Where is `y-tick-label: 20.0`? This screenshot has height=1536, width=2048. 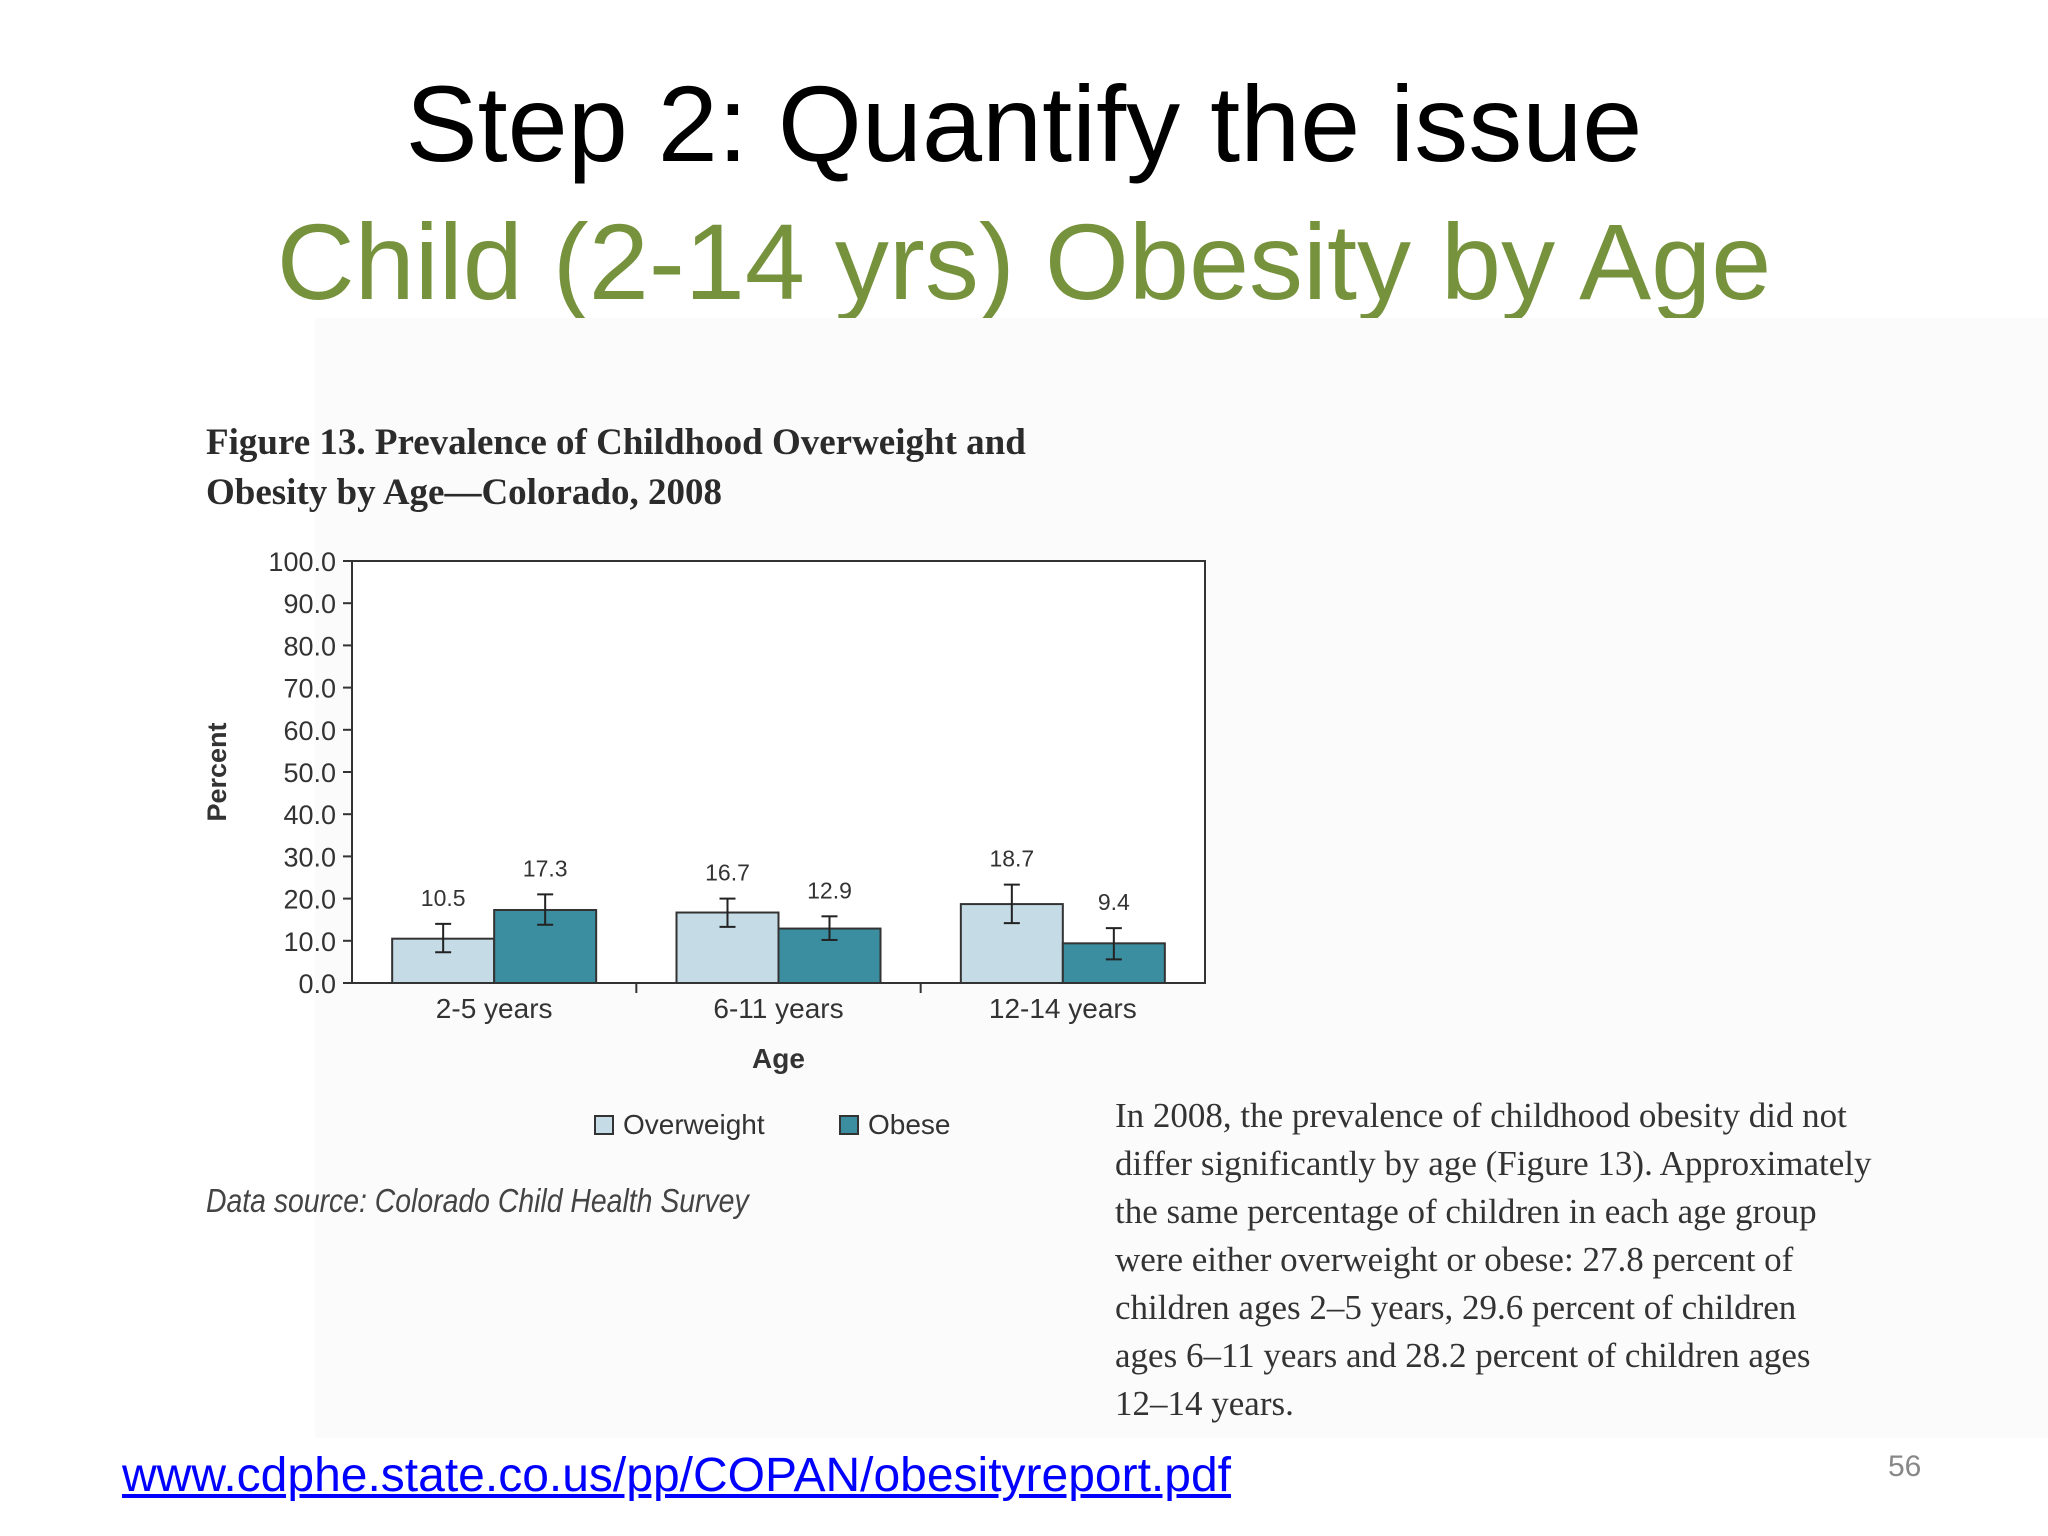
y-tick-label: 20.0 is located at coordinates (309, 900).